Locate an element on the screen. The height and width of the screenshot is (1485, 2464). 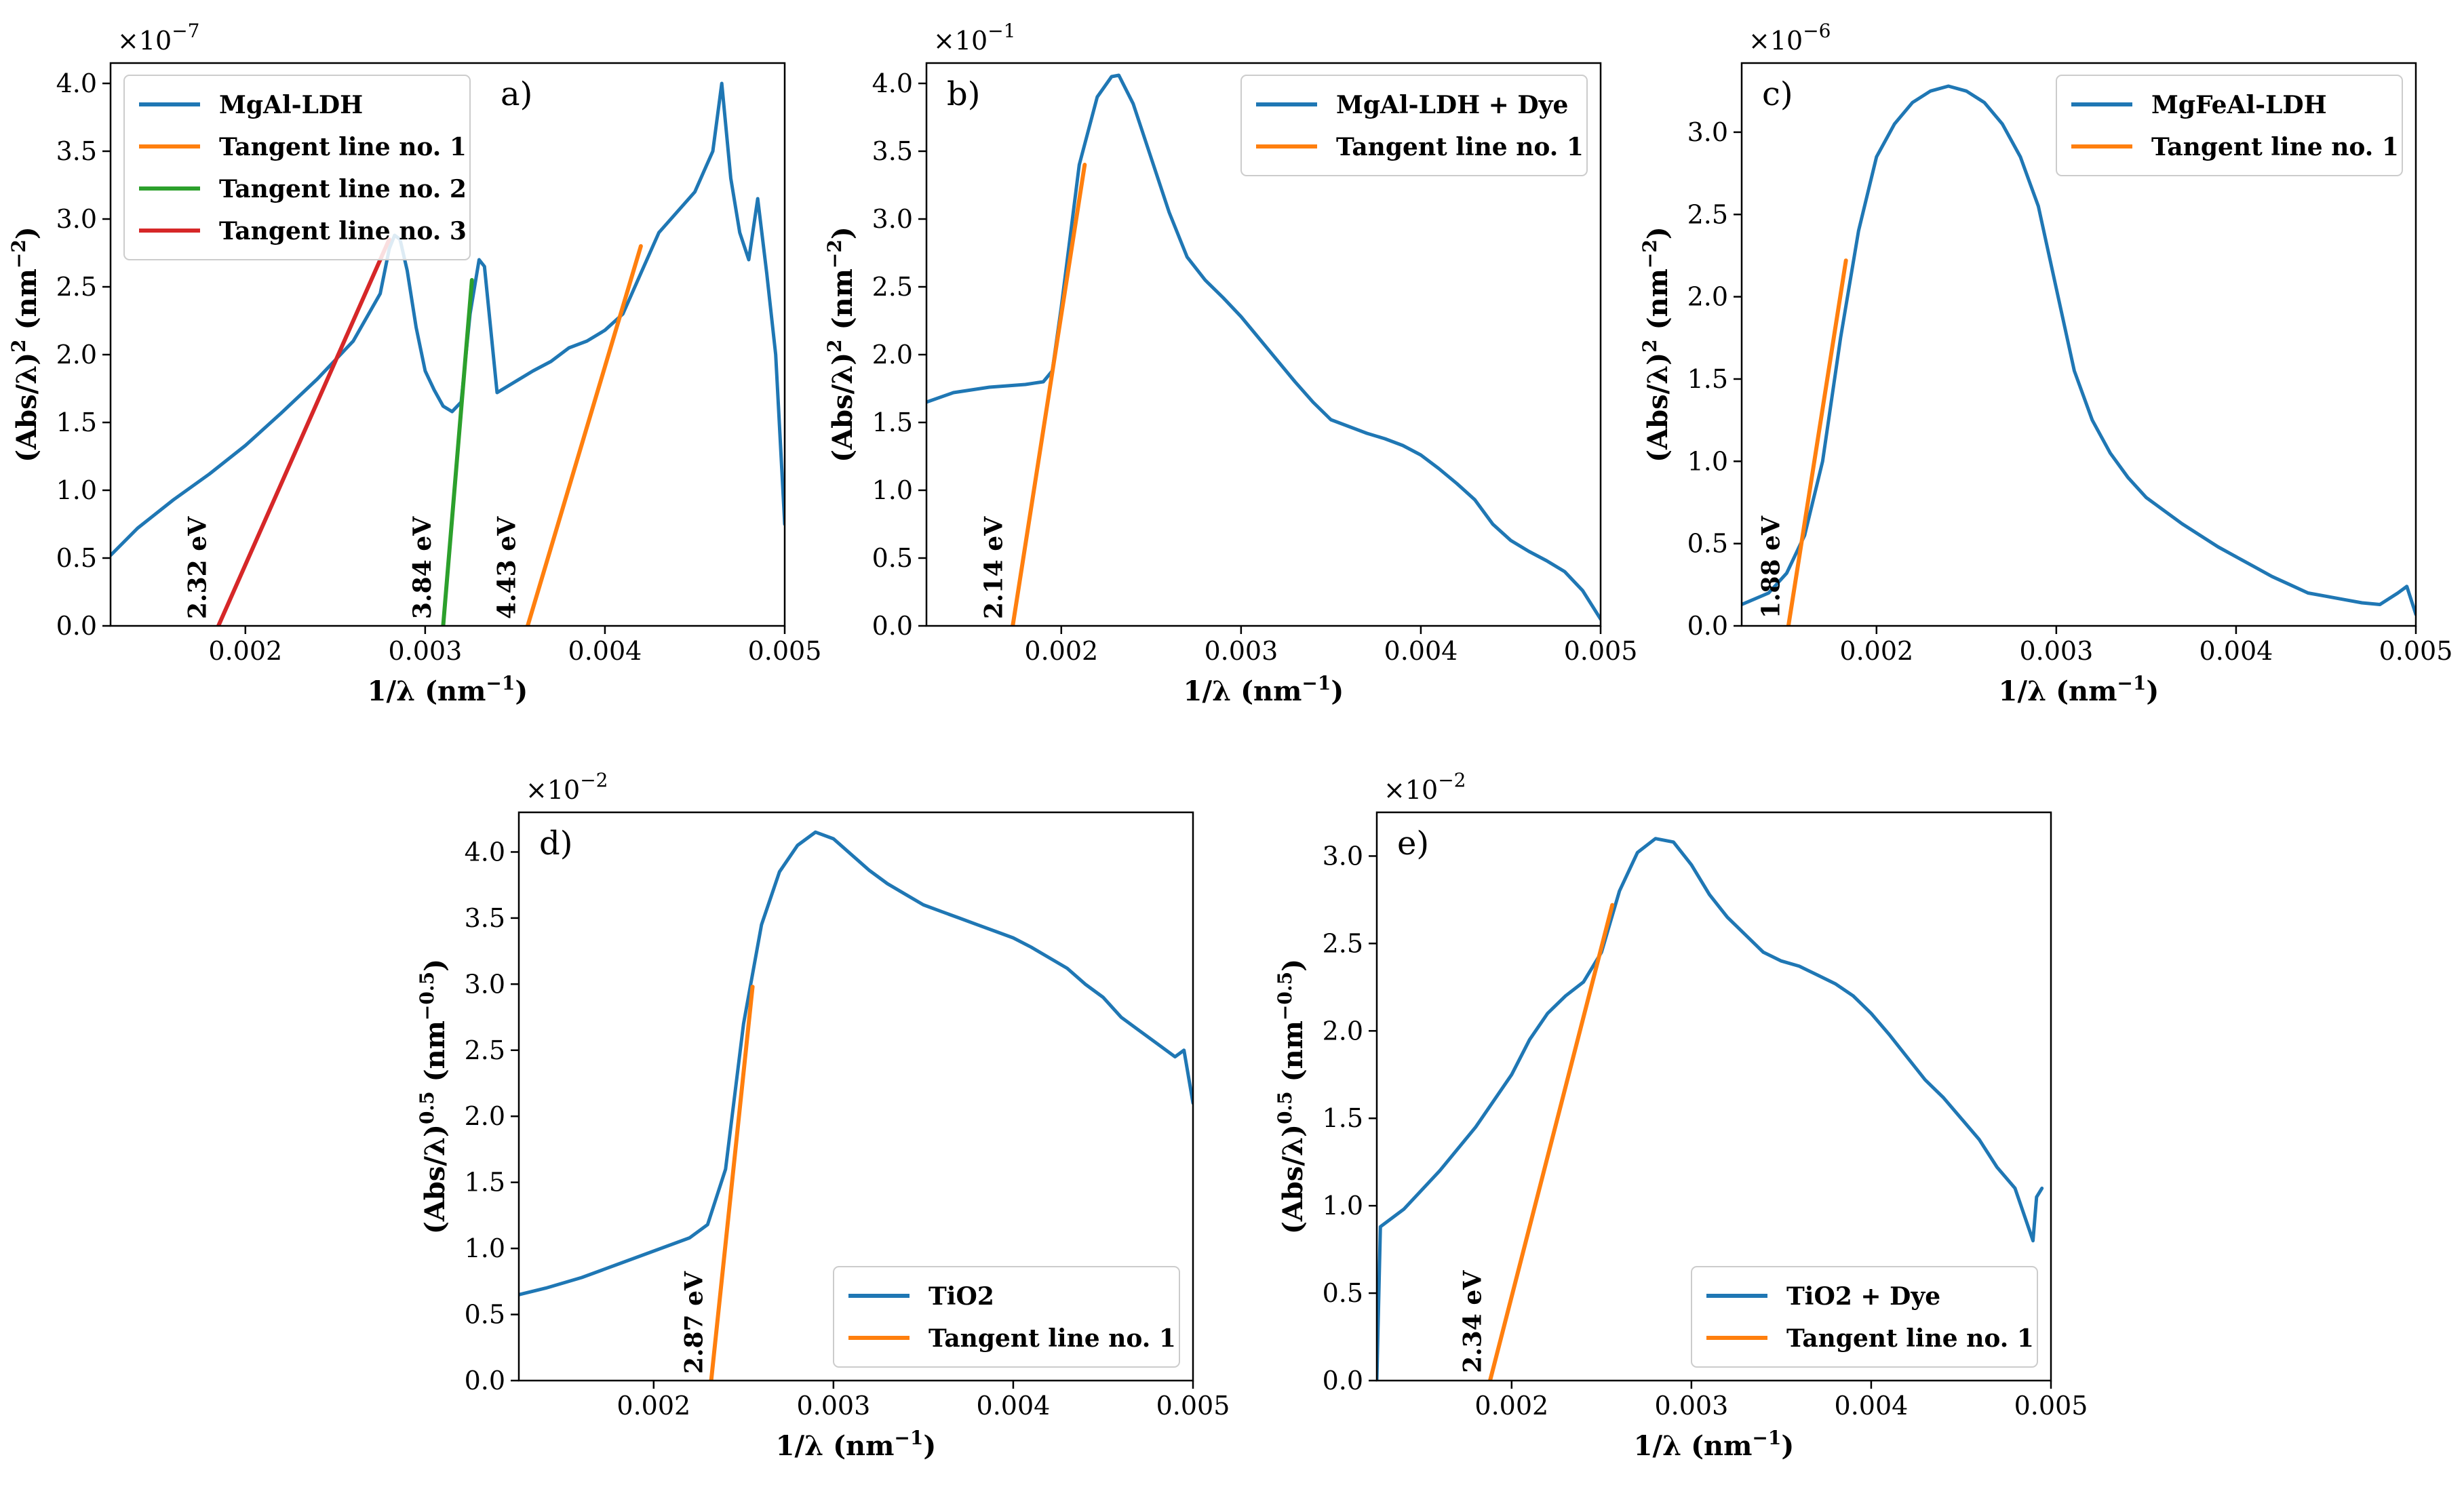
legend: TiO2 Tangent line no. 1 is located at coordinates (1006, 1317).